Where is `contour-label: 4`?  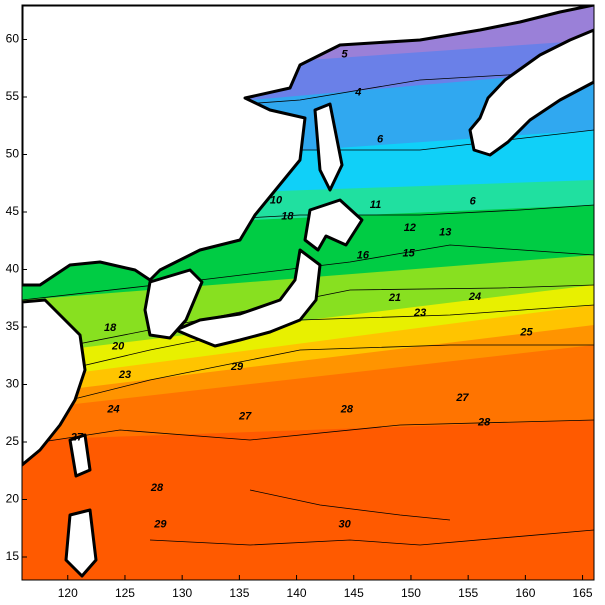 contour-label: 4 is located at coordinates (357, 92).